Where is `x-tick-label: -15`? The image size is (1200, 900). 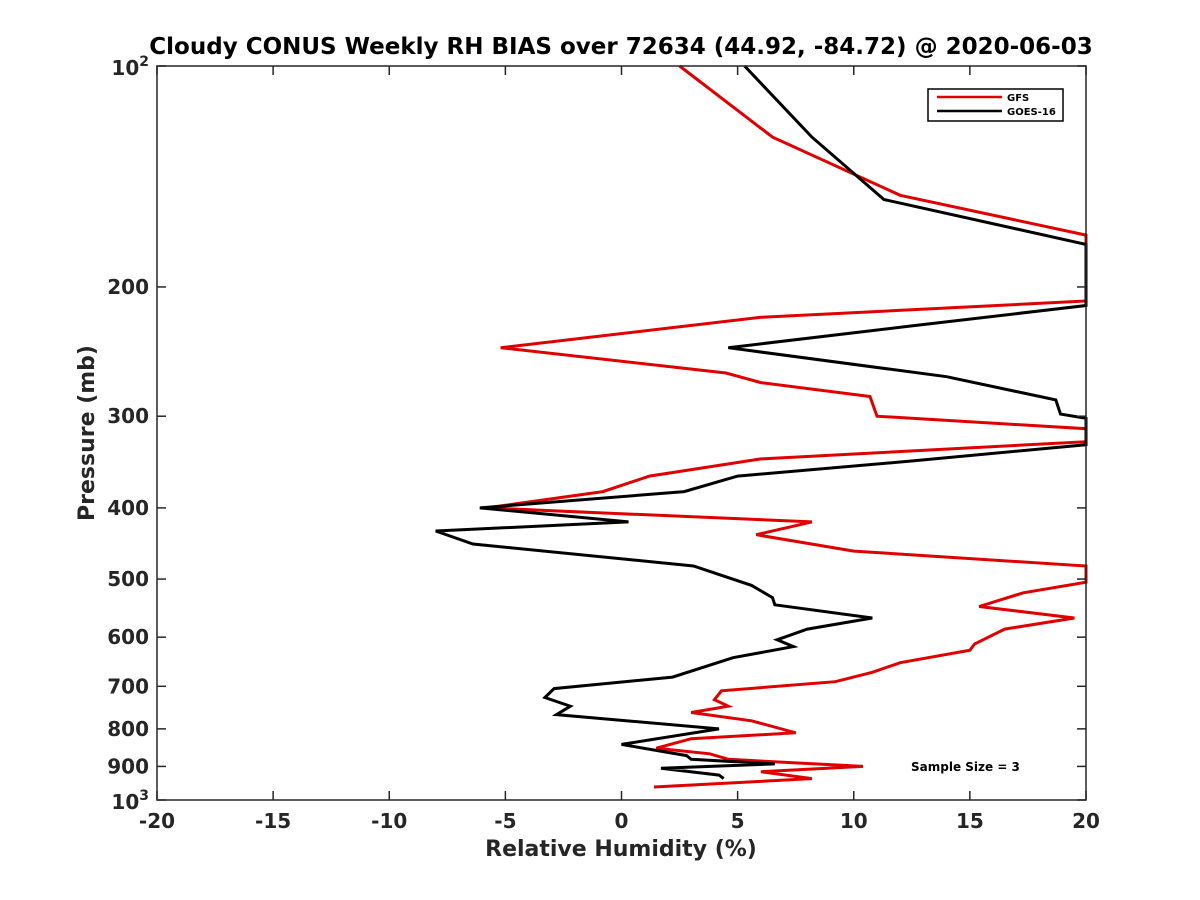 x-tick-label: -15 is located at coordinates (273, 821).